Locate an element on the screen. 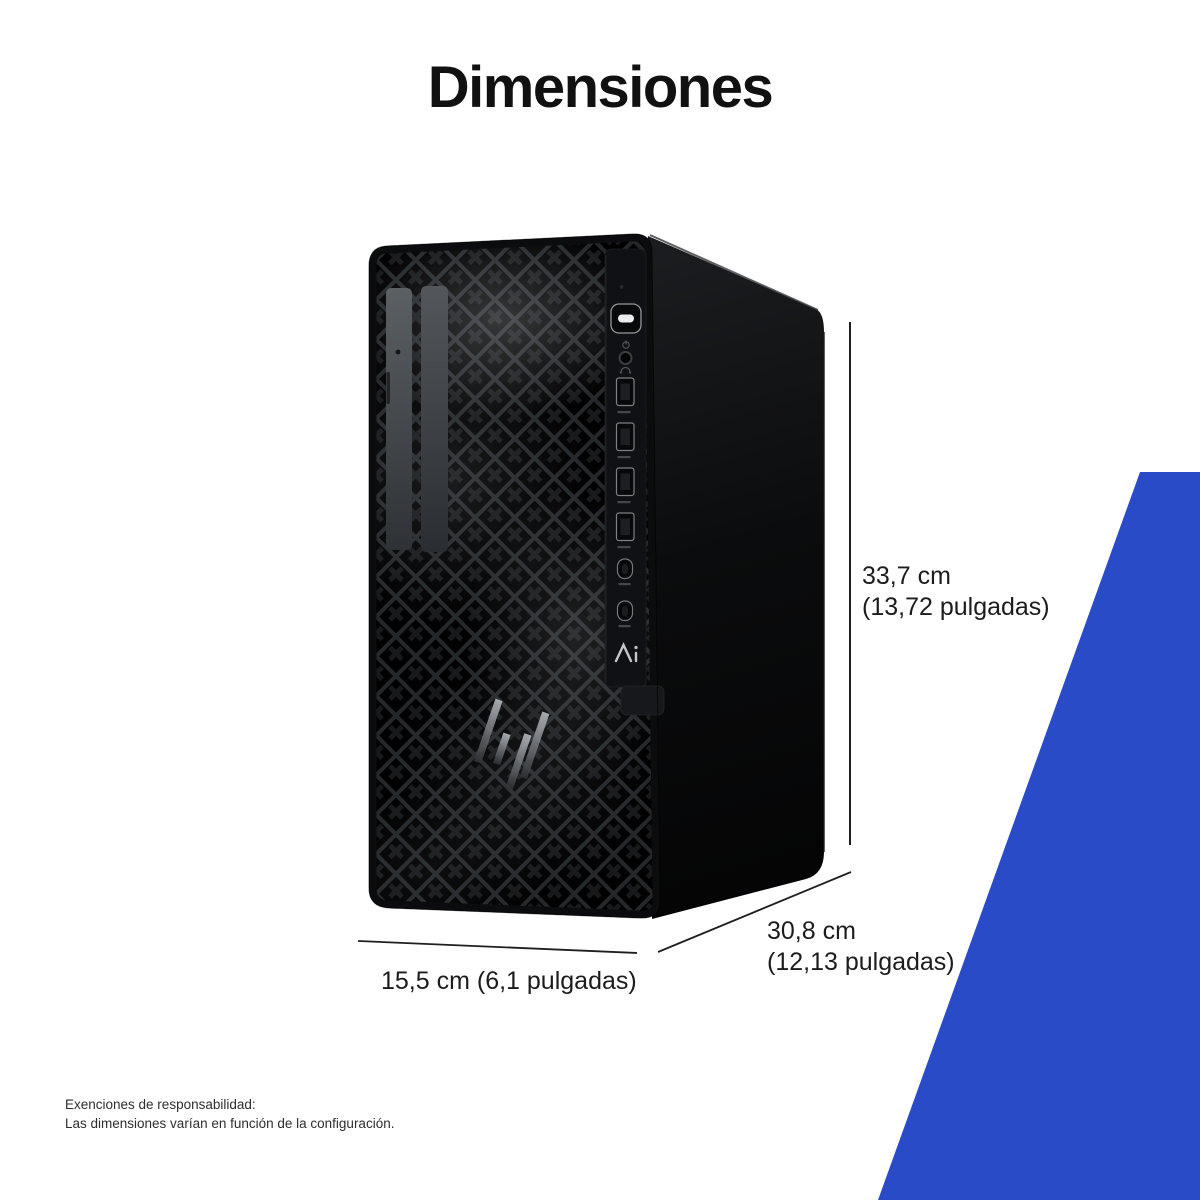  height-metric: 33,7 cm is located at coordinates (906, 576).